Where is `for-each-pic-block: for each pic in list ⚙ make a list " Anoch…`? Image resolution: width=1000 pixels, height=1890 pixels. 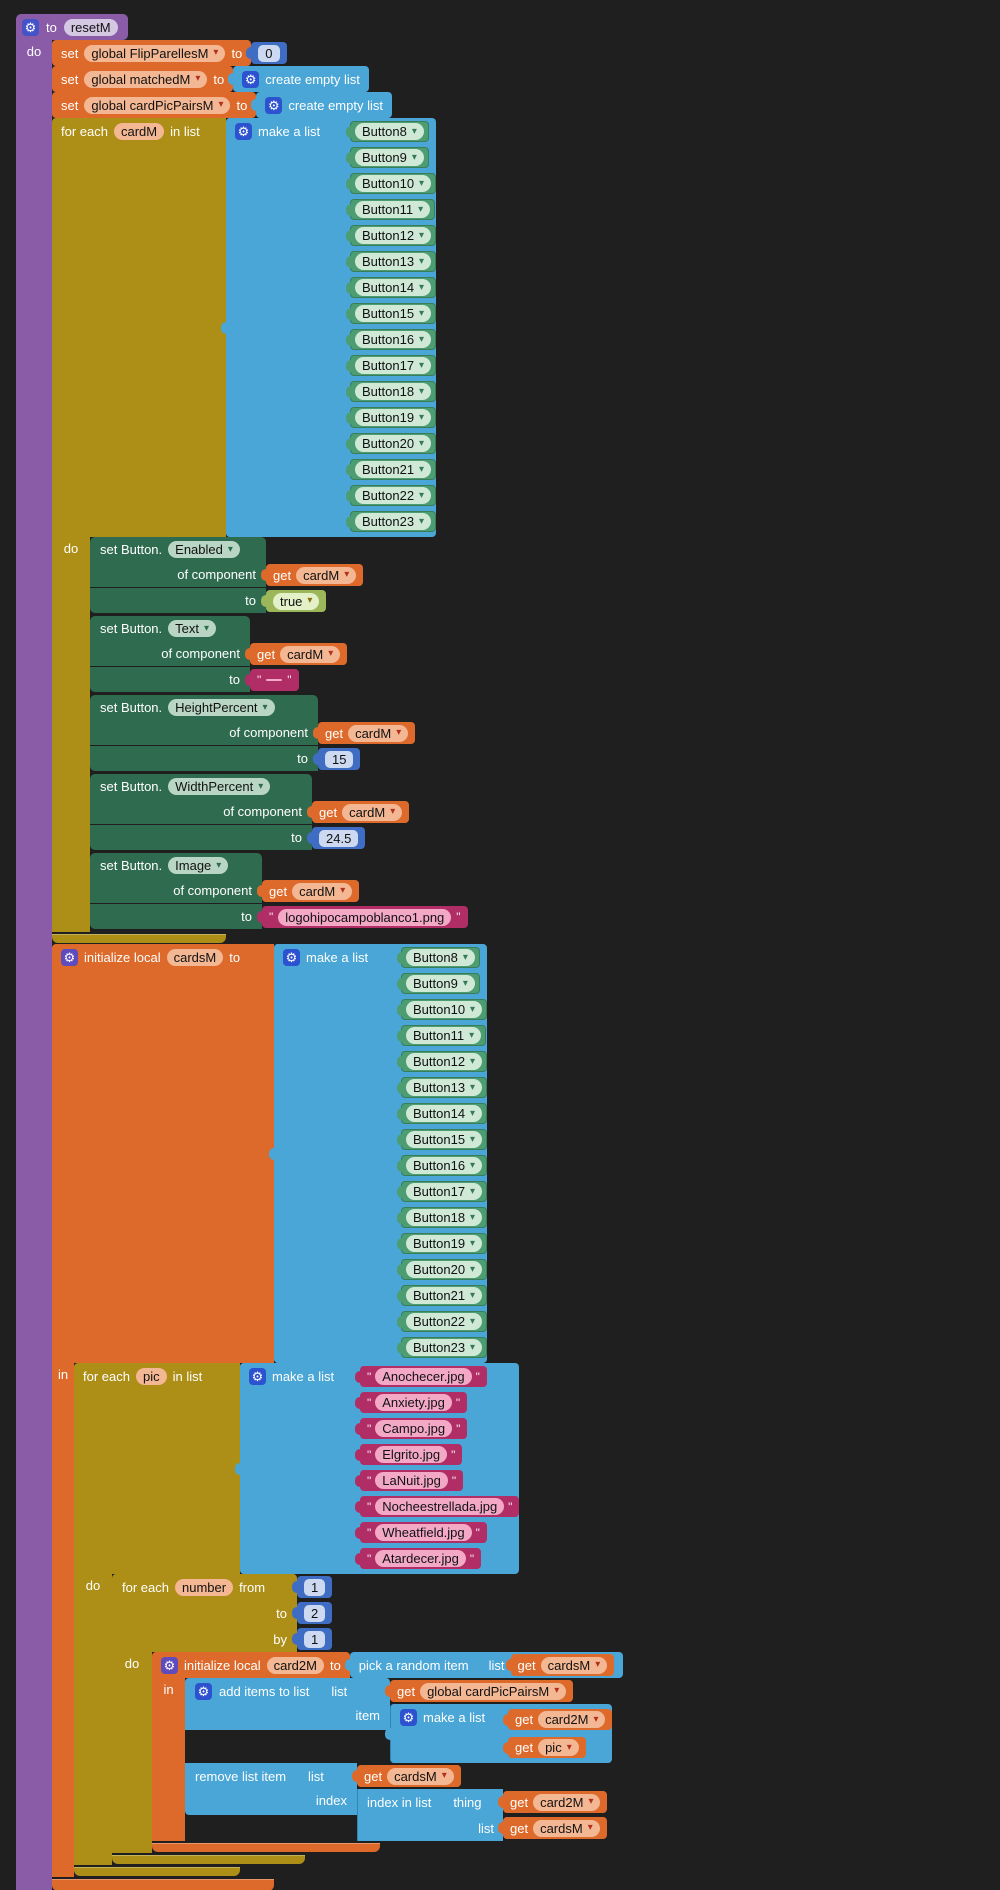 for-each-pic-block: for each pic in list ⚙ make a list " Anoch… is located at coordinates (349, 1620).